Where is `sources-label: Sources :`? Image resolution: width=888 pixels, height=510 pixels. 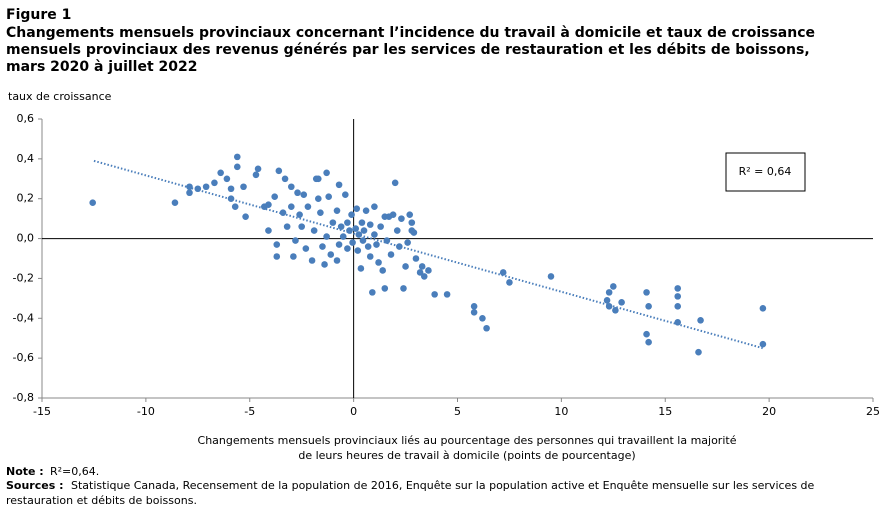
sources-label: Sources : is located at coordinates (35, 485).